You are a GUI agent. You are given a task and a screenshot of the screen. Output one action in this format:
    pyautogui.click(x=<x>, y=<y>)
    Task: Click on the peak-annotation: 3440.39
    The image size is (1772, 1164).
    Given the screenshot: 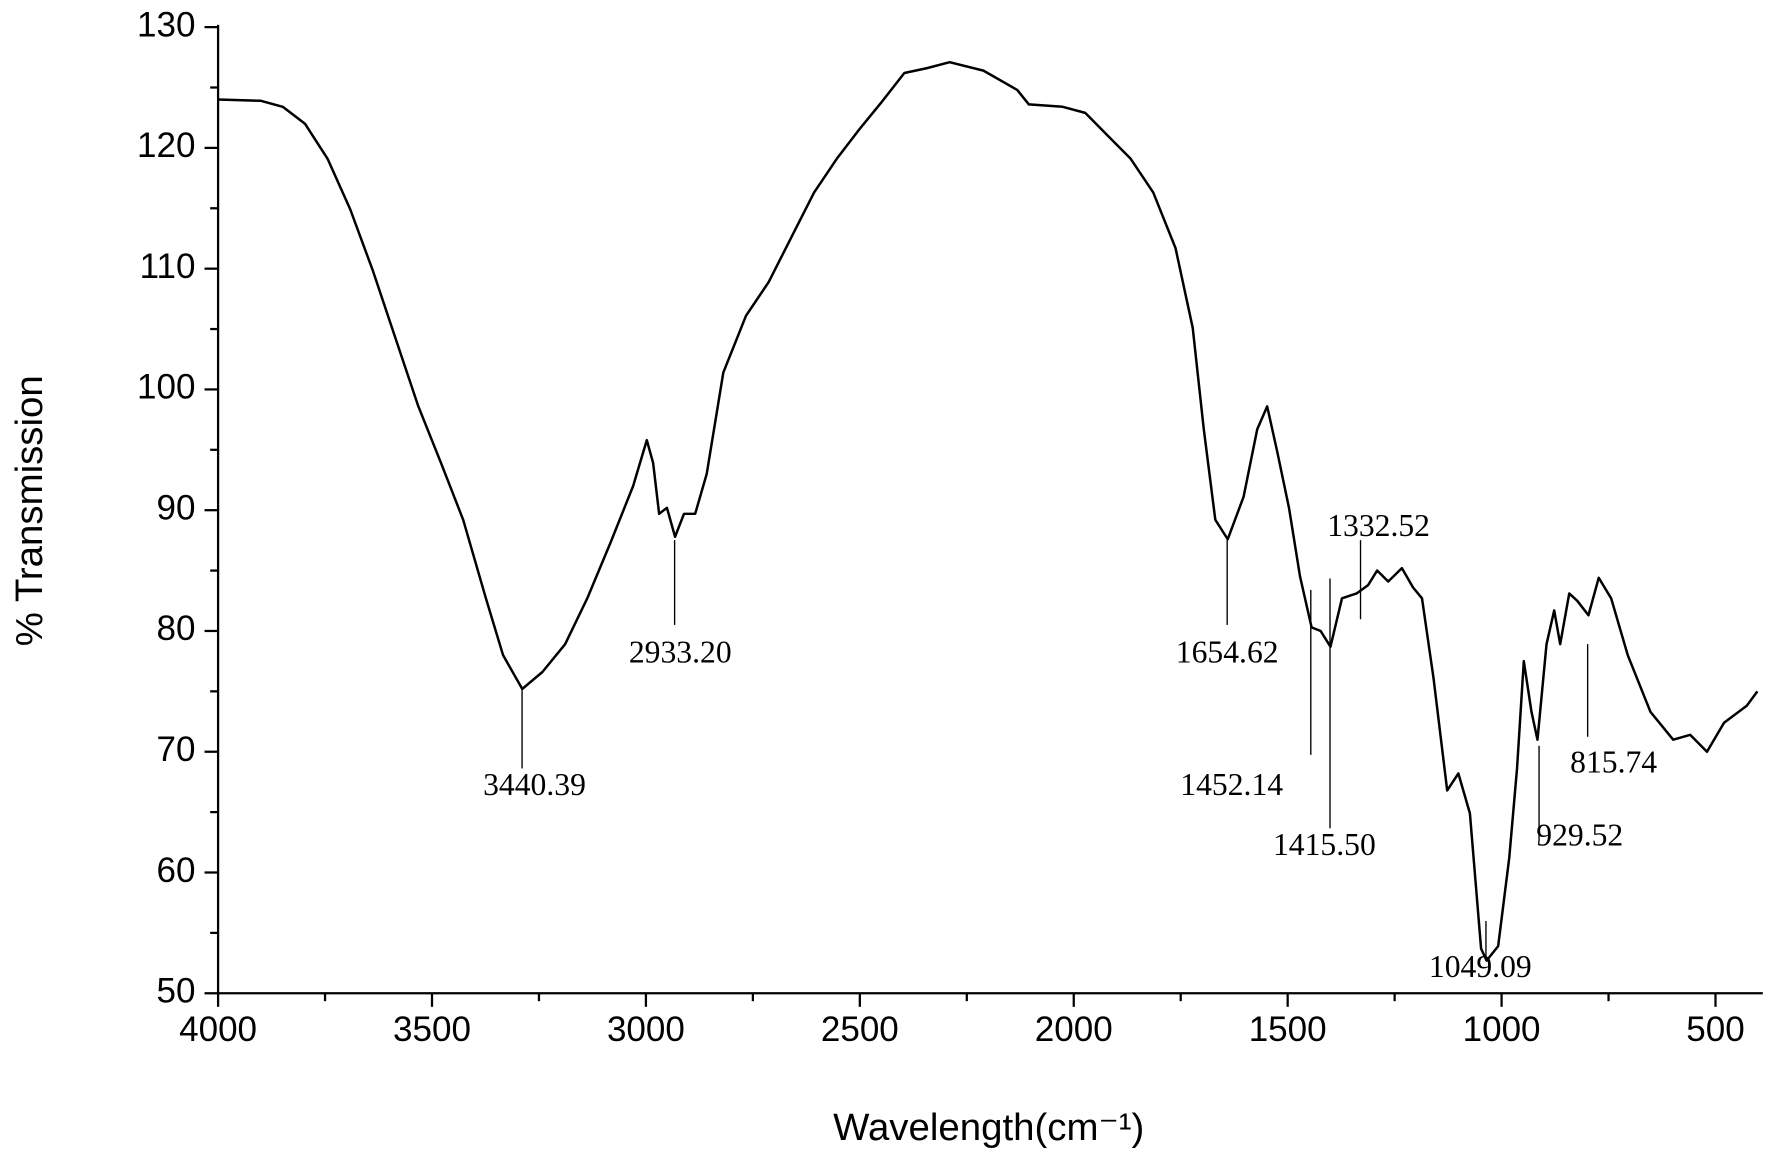 What is the action you would take?
    pyautogui.click(x=534, y=784)
    